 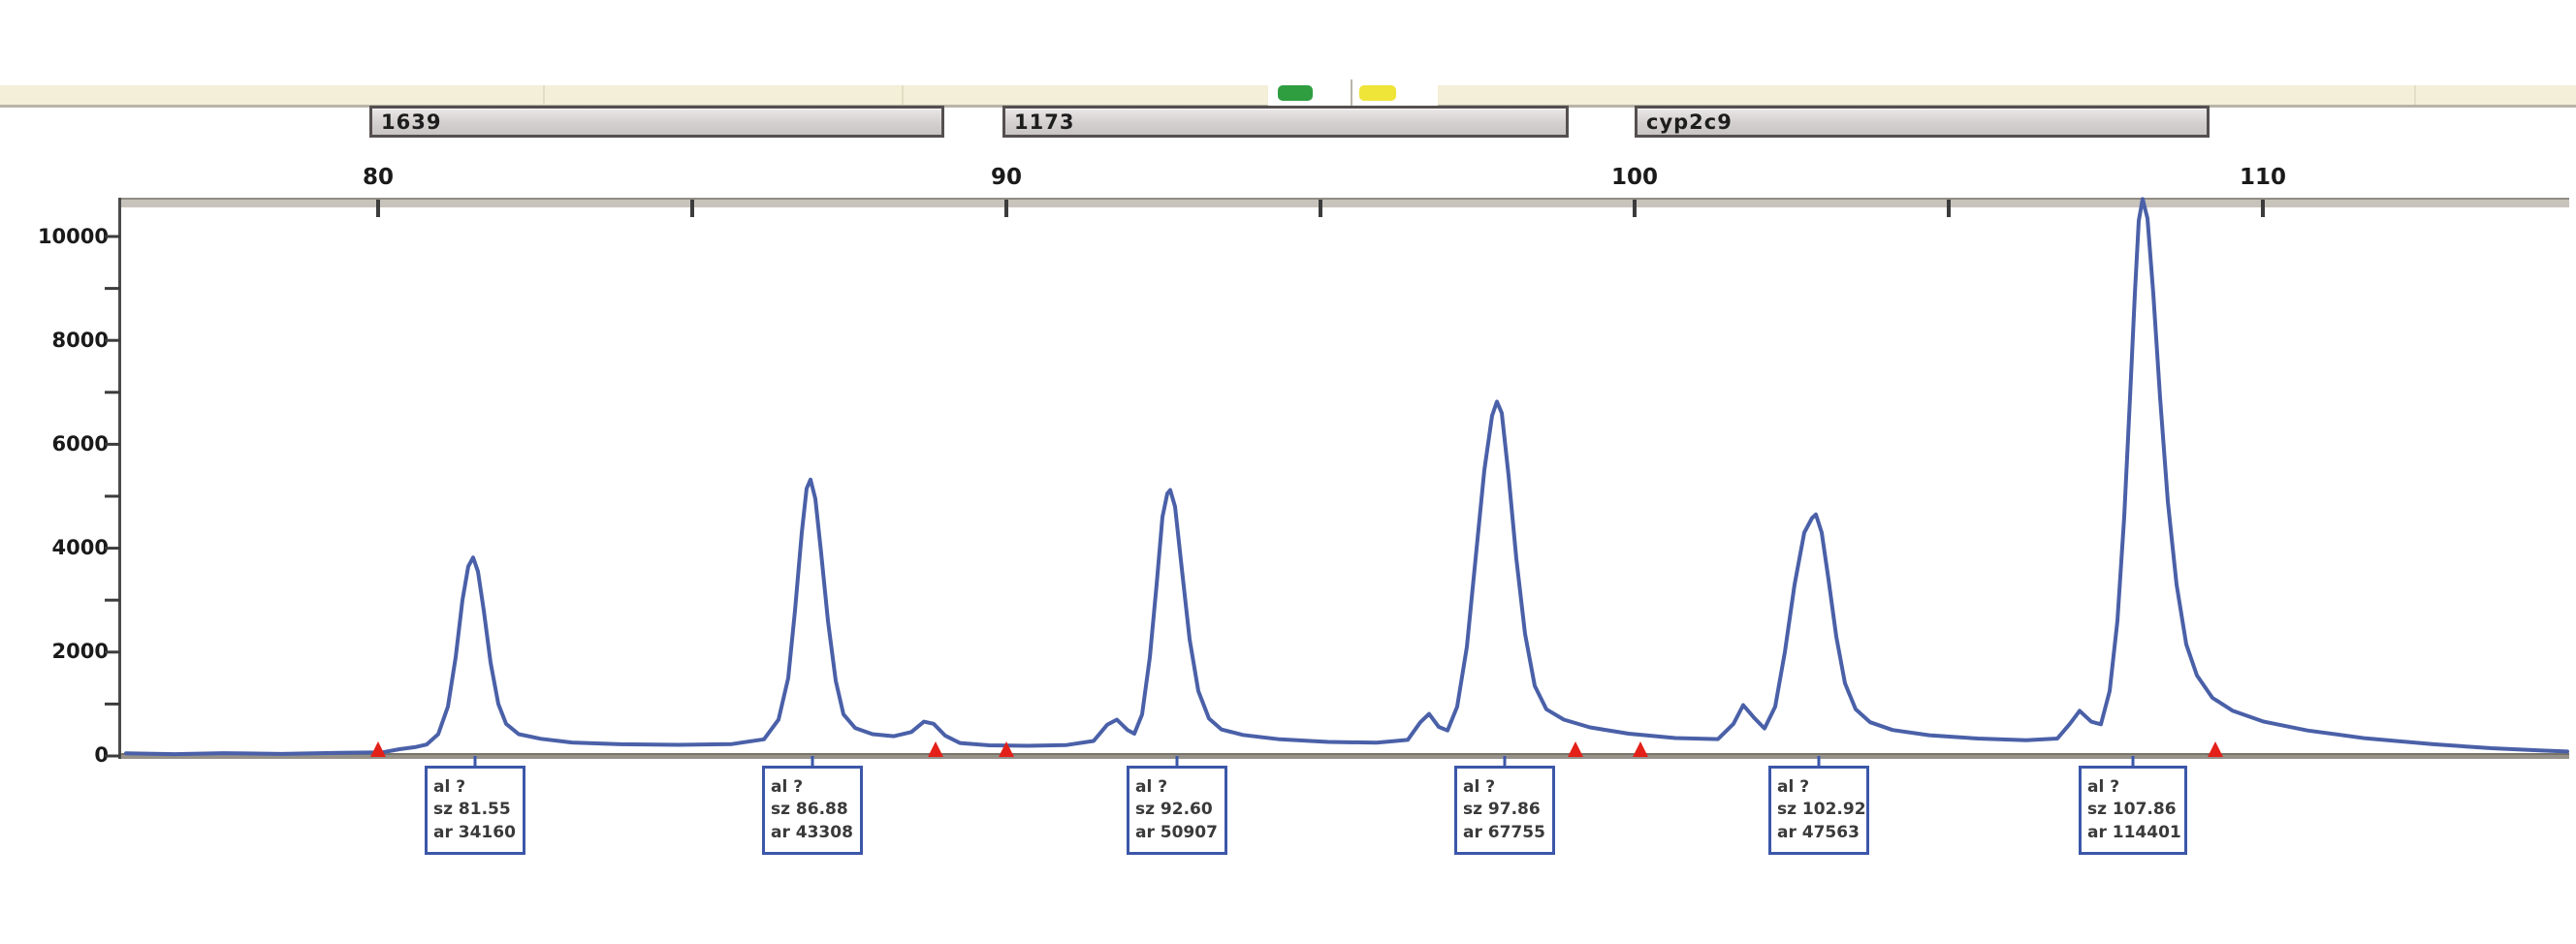 What do you see at coordinates (1174, 810) in the screenshot?
I see `peak-size: sz 92.60` at bounding box center [1174, 810].